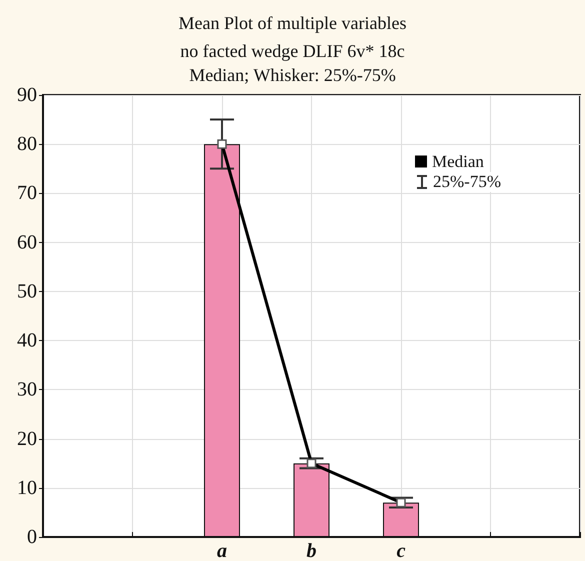 The width and height of the screenshot is (585, 561). Describe the element at coordinates (292, 23) in the screenshot. I see `chart-title: Mean Plot of multiple variables` at that location.